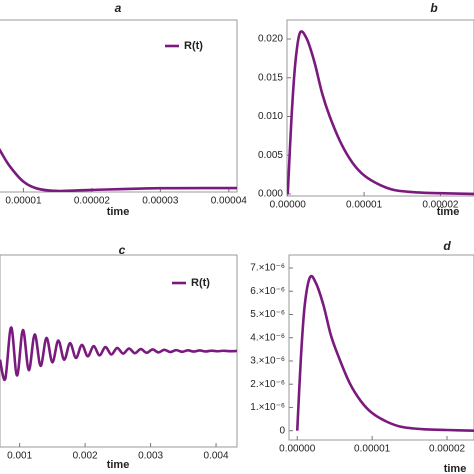 Image resolution: width=474 pixels, height=474 pixels. I want to click on x-tick-label: 0.00003, so click(160, 201).